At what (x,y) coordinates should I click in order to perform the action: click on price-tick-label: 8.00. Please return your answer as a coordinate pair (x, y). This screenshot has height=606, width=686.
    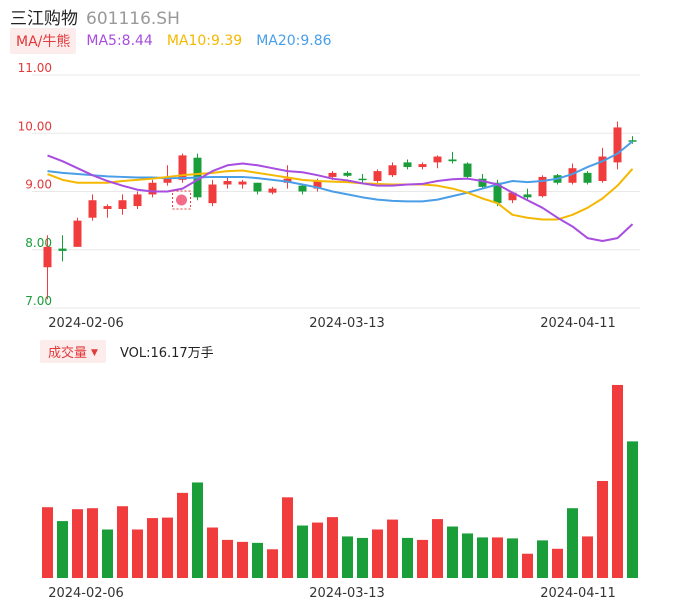
    Looking at the image, I should click on (38, 243).